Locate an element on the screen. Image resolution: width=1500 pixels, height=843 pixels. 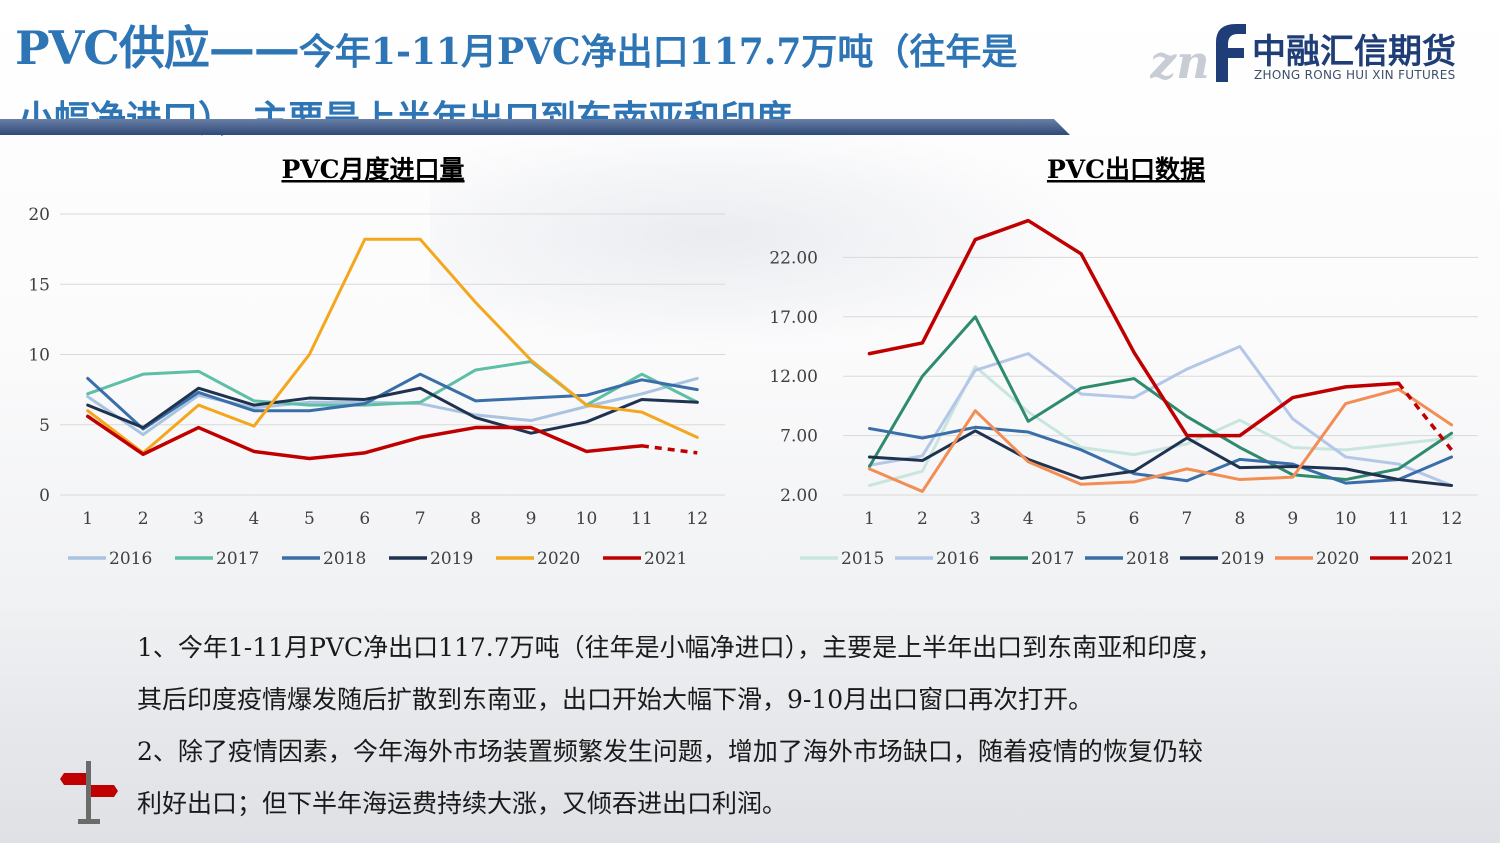
y-tick-label: 20 is located at coordinates (39, 215).